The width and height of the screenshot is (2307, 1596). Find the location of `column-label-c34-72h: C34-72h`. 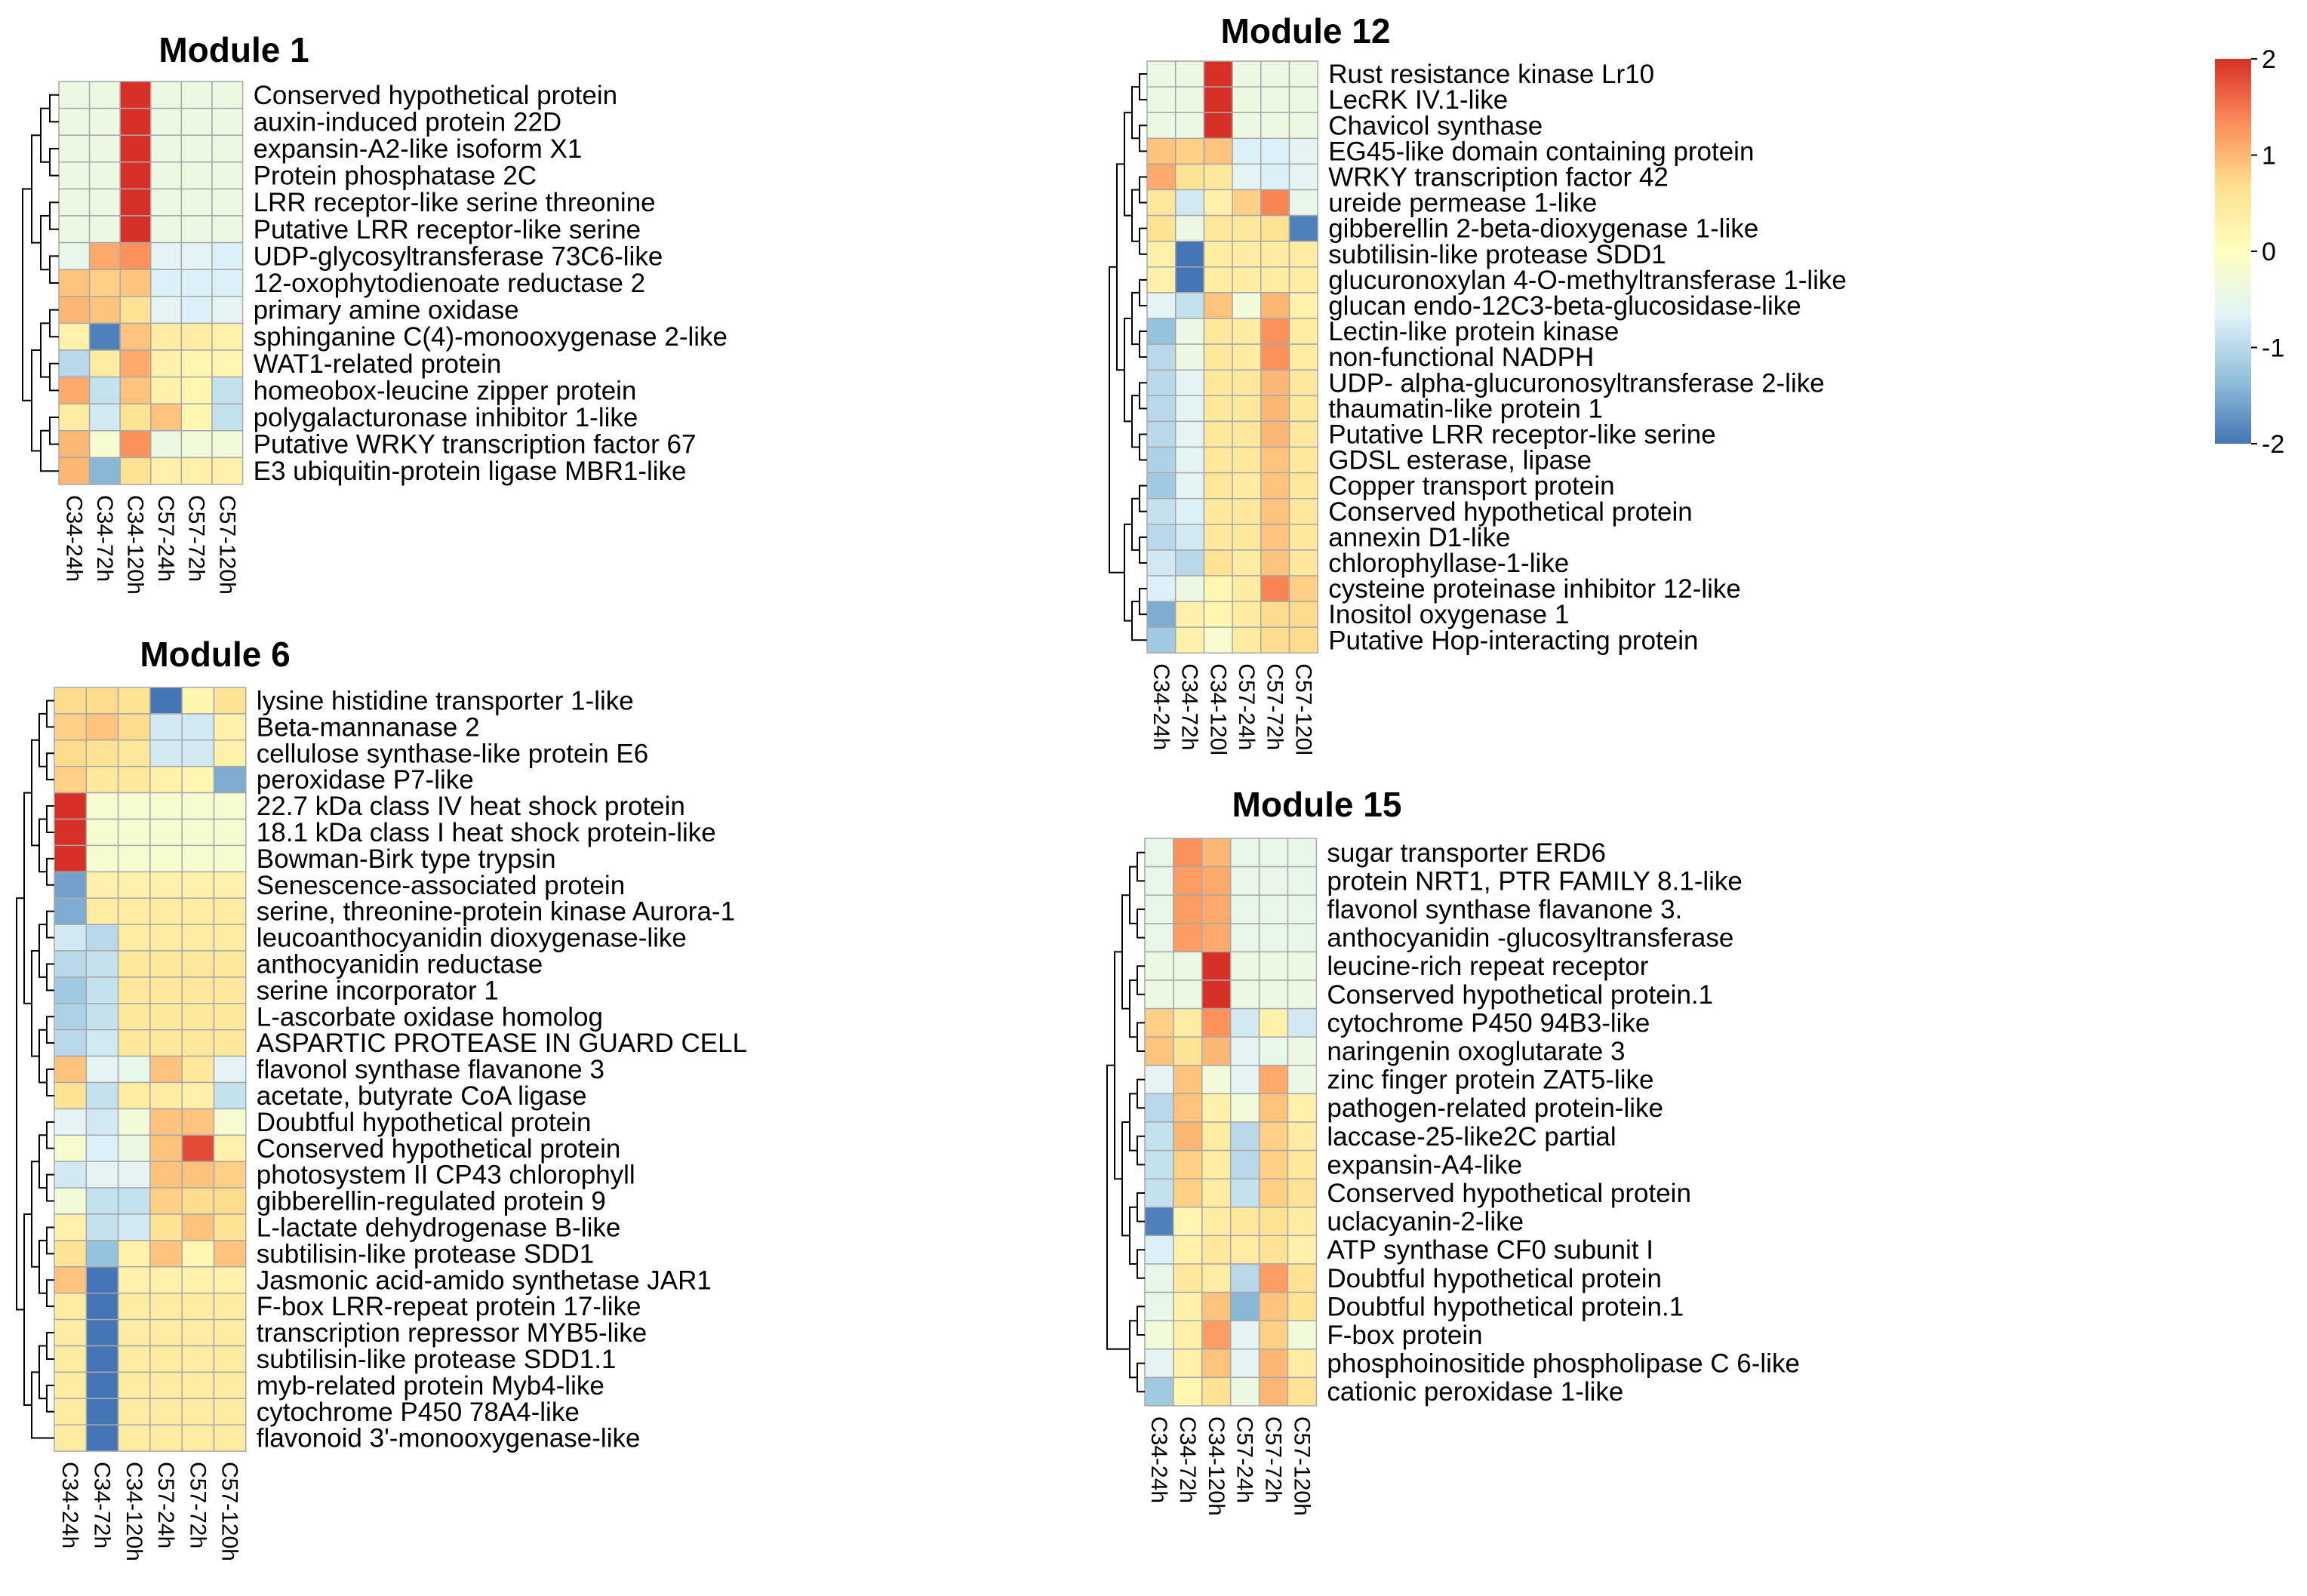

column-label-c34-72h: C34-72h is located at coordinates (1187, 1459).